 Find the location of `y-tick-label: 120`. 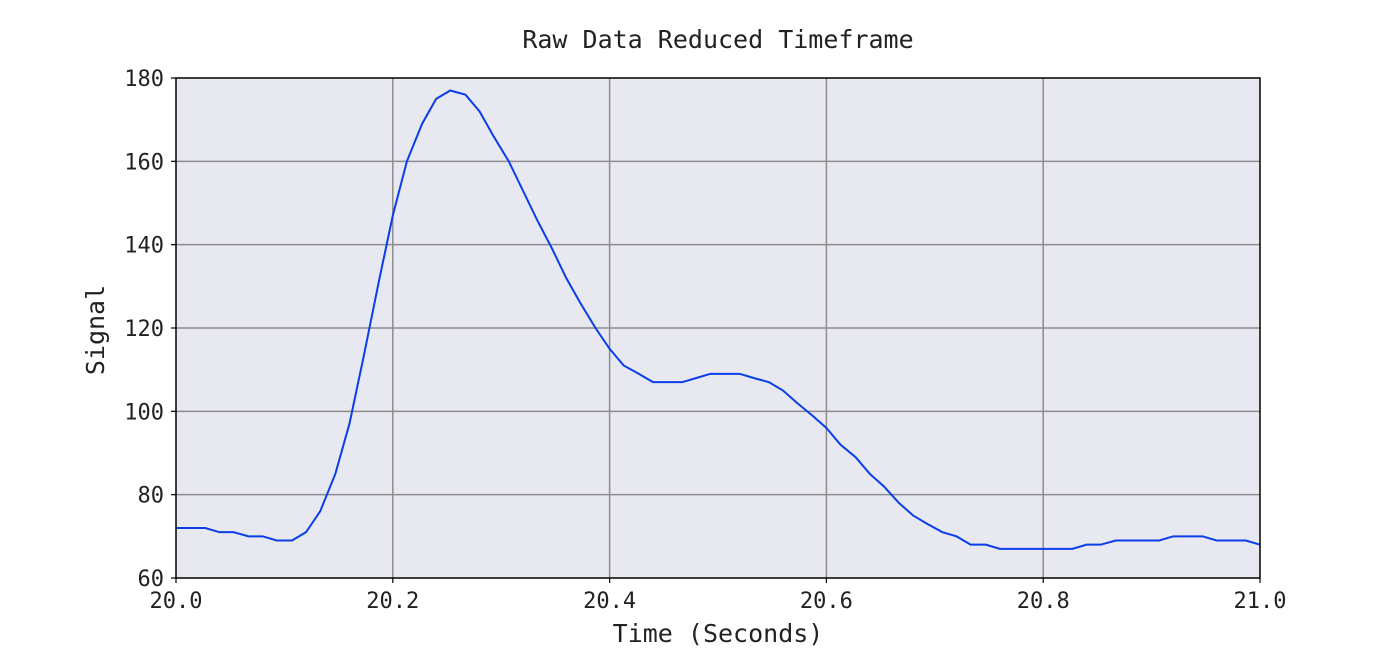

y-tick-label: 120 is located at coordinates (144, 329).